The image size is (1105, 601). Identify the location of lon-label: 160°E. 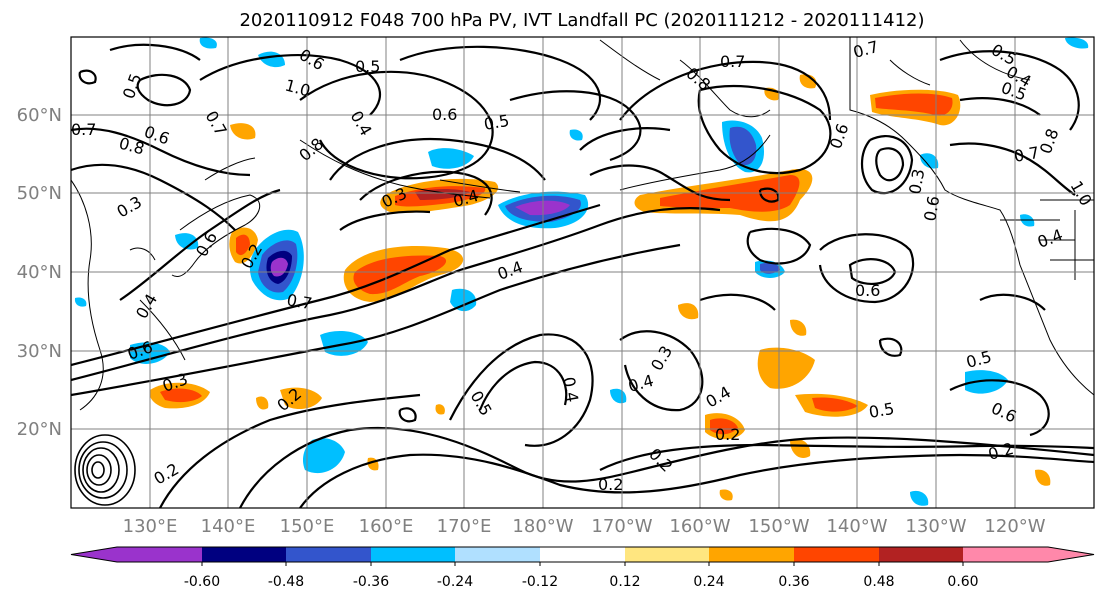
(386, 526).